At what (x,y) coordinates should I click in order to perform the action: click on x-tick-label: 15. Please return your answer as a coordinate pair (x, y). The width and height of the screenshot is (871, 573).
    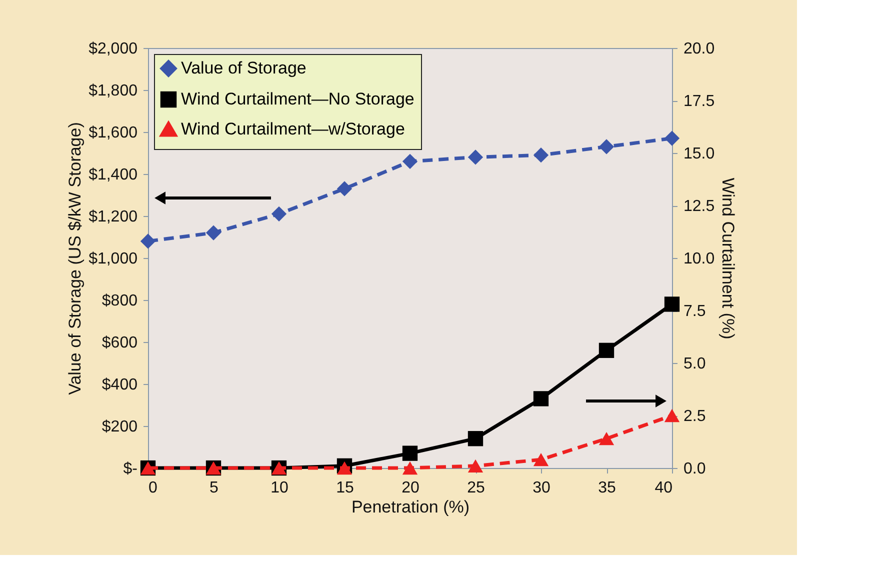
    Looking at the image, I should click on (345, 488).